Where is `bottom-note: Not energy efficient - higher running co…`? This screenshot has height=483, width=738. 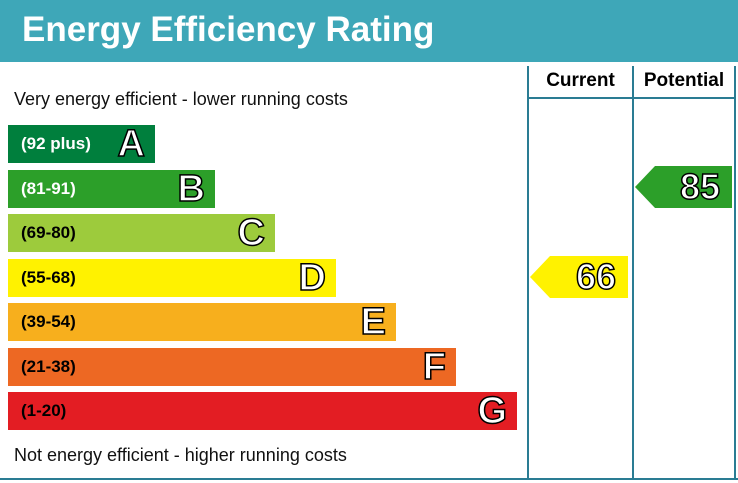
bottom-note: Not energy efficient - higher running co… is located at coordinates (180, 455).